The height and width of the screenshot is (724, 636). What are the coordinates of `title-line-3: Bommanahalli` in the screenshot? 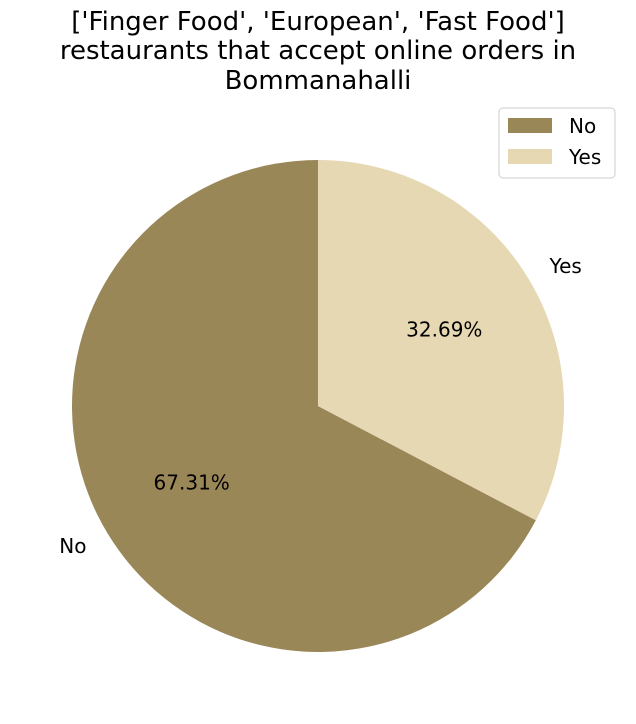 It's located at (318, 81).